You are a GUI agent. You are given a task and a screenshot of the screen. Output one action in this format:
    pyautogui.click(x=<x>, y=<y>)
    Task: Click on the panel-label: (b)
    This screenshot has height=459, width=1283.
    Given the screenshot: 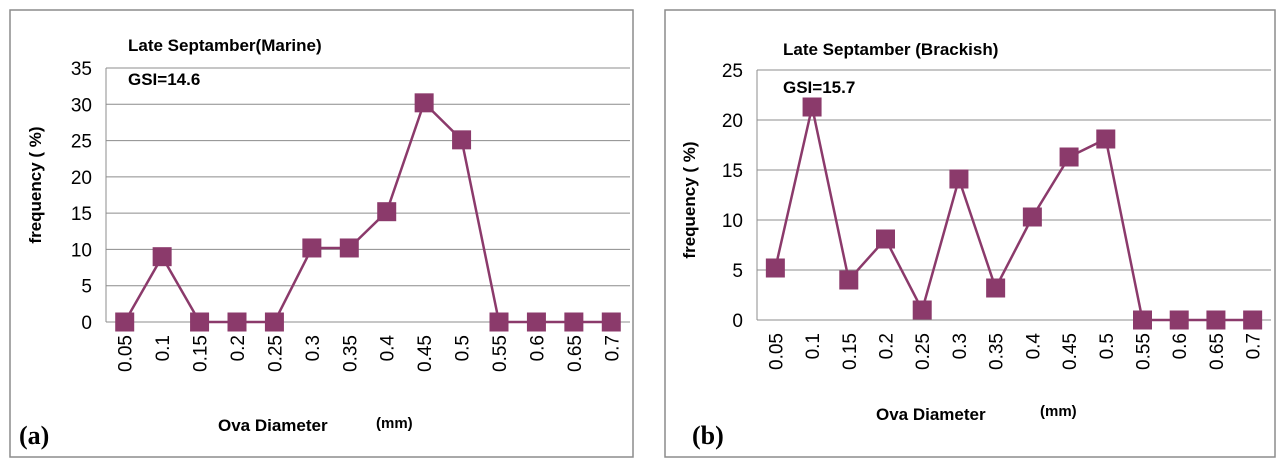 What is the action you would take?
    pyautogui.click(x=708, y=435)
    